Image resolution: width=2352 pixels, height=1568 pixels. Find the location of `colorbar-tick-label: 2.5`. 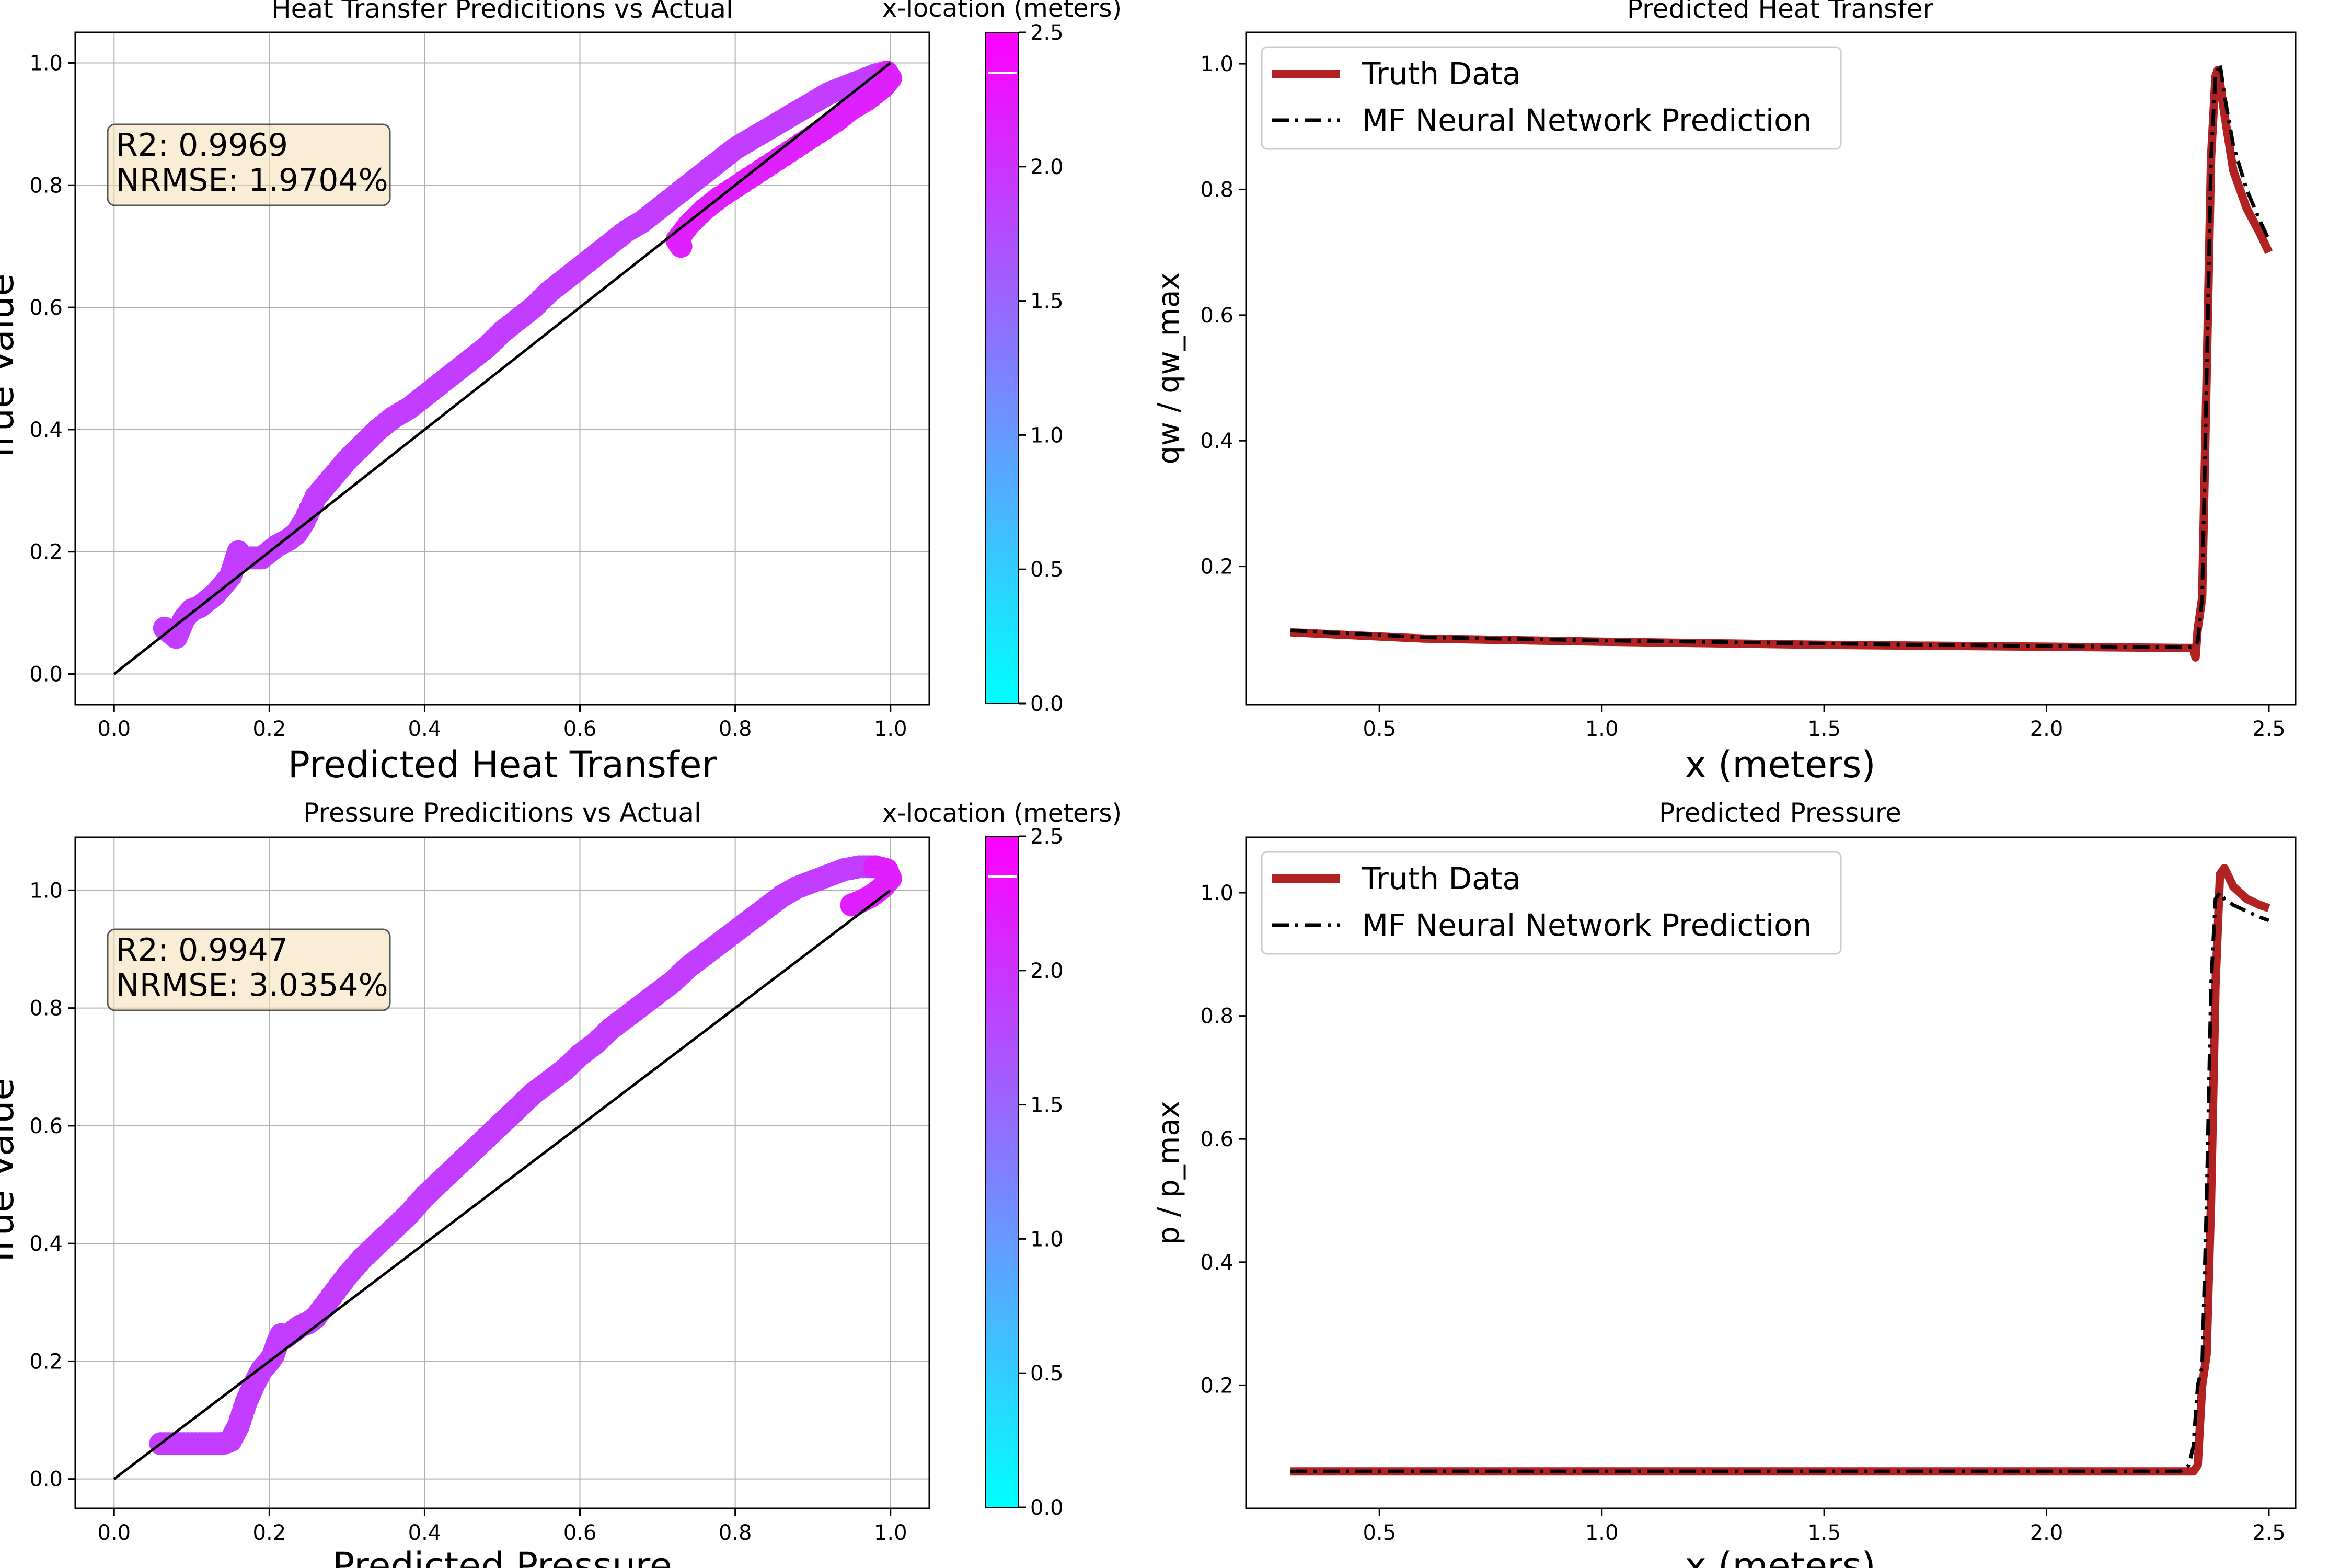

colorbar-tick-label: 2.5 is located at coordinates (1047, 33).